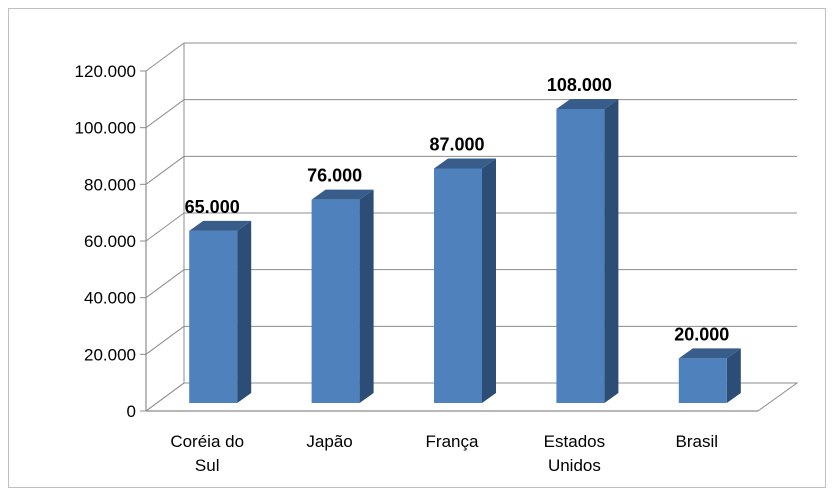 Image resolution: width=836 pixels, height=497 pixels. I want to click on y-axis-ticks: 0 20.000 40.000 60.000 80.000 100.000 120.000, so click(110, 241).